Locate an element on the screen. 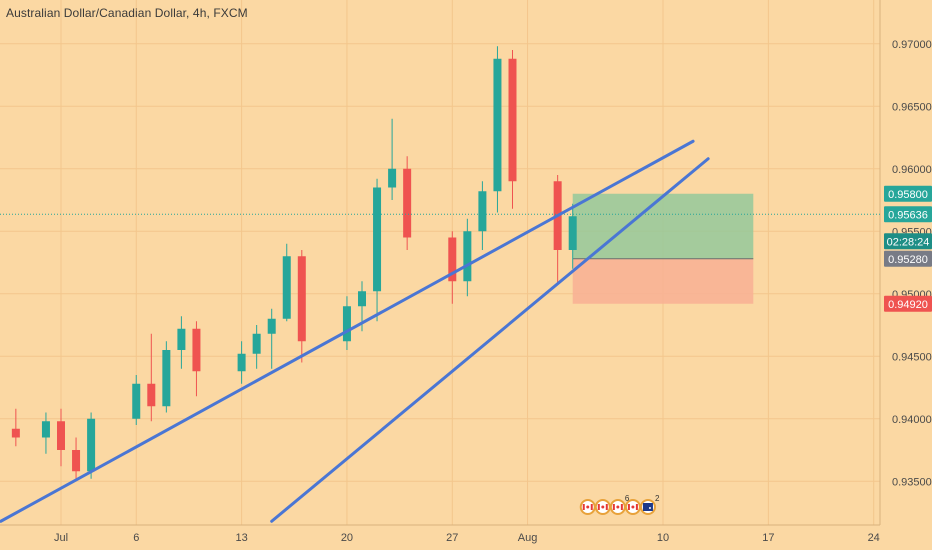 This screenshot has height=550, width=932. price-label: 0.95800 is located at coordinates (908, 195).